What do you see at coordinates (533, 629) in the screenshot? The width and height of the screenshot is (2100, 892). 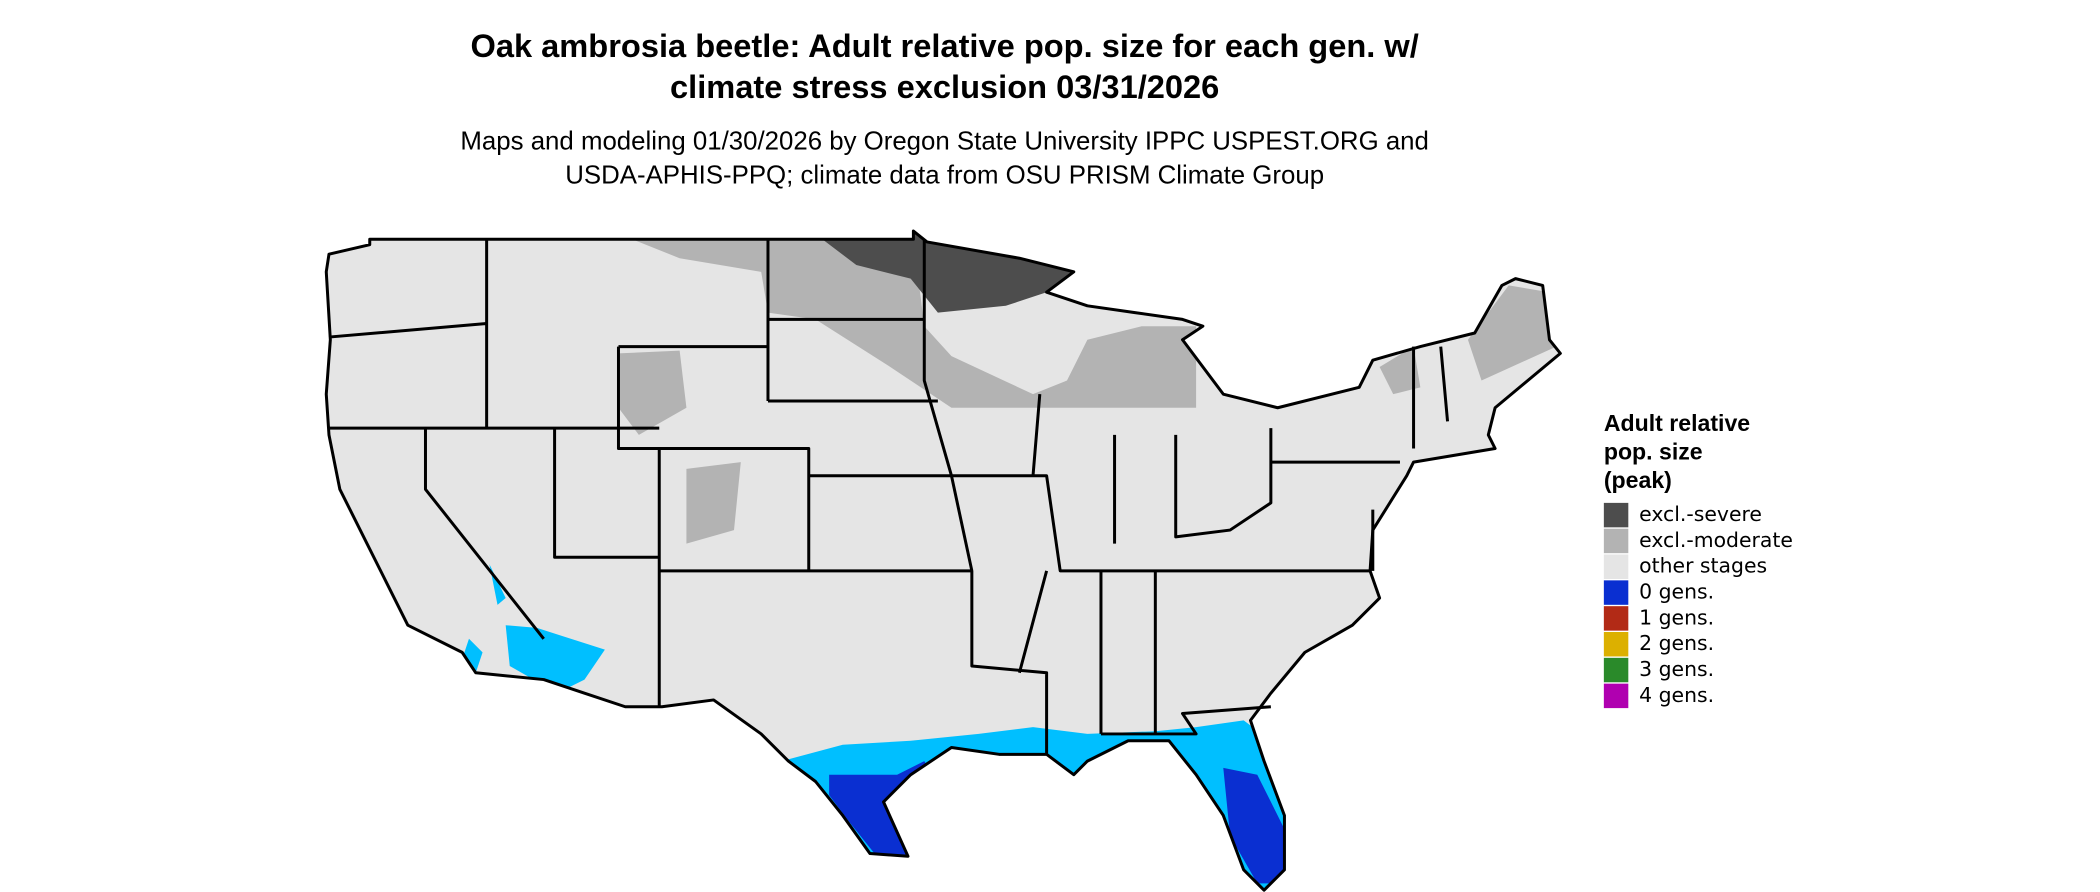 I see `region-light-blue` at bounding box center [533, 629].